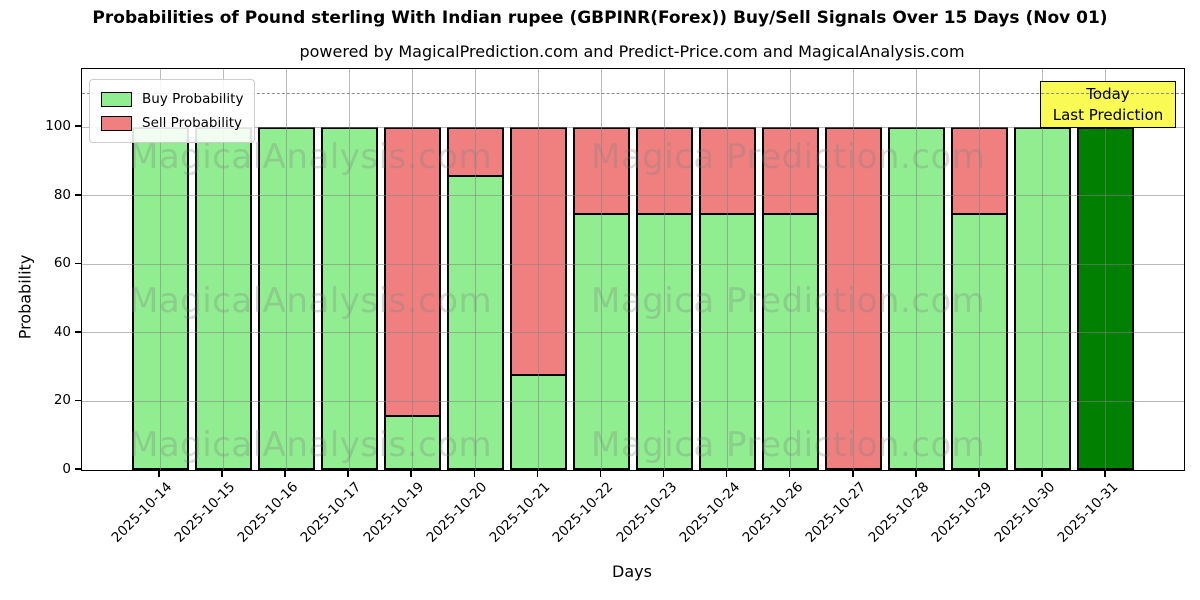  I want to click on x-tick-label: 2025-10-31, so click(1088, 512).